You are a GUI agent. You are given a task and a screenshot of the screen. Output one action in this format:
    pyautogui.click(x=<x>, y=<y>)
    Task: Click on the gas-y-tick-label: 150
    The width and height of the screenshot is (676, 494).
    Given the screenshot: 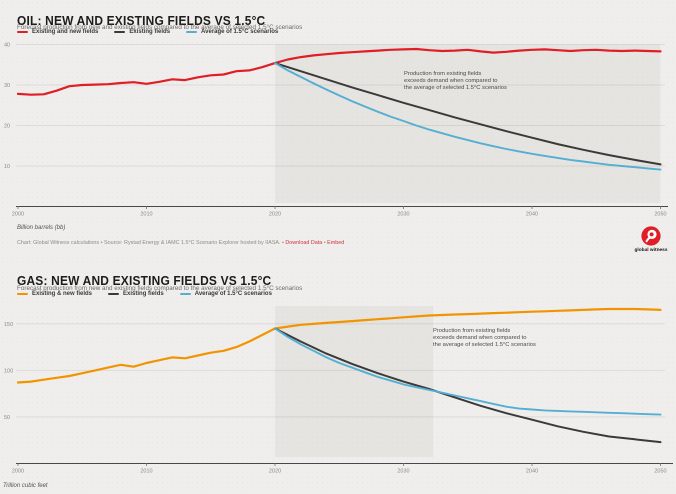 What is the action you would take?
    pyautogui.click(x=8, y=325)
    